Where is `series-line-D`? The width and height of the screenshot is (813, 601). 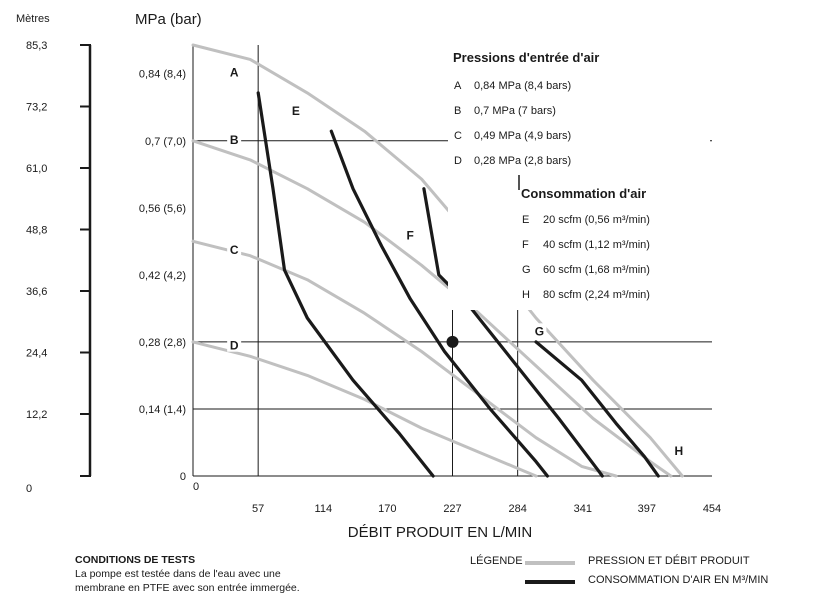
series-line-D is located at coordinates (364, 409).